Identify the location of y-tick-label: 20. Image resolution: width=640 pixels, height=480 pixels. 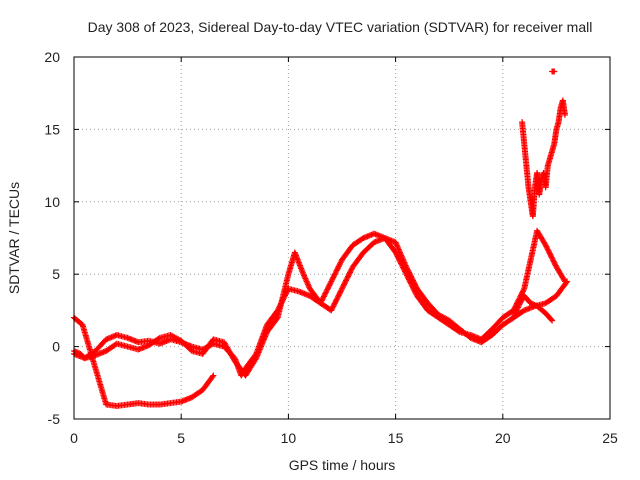
(52, 57).